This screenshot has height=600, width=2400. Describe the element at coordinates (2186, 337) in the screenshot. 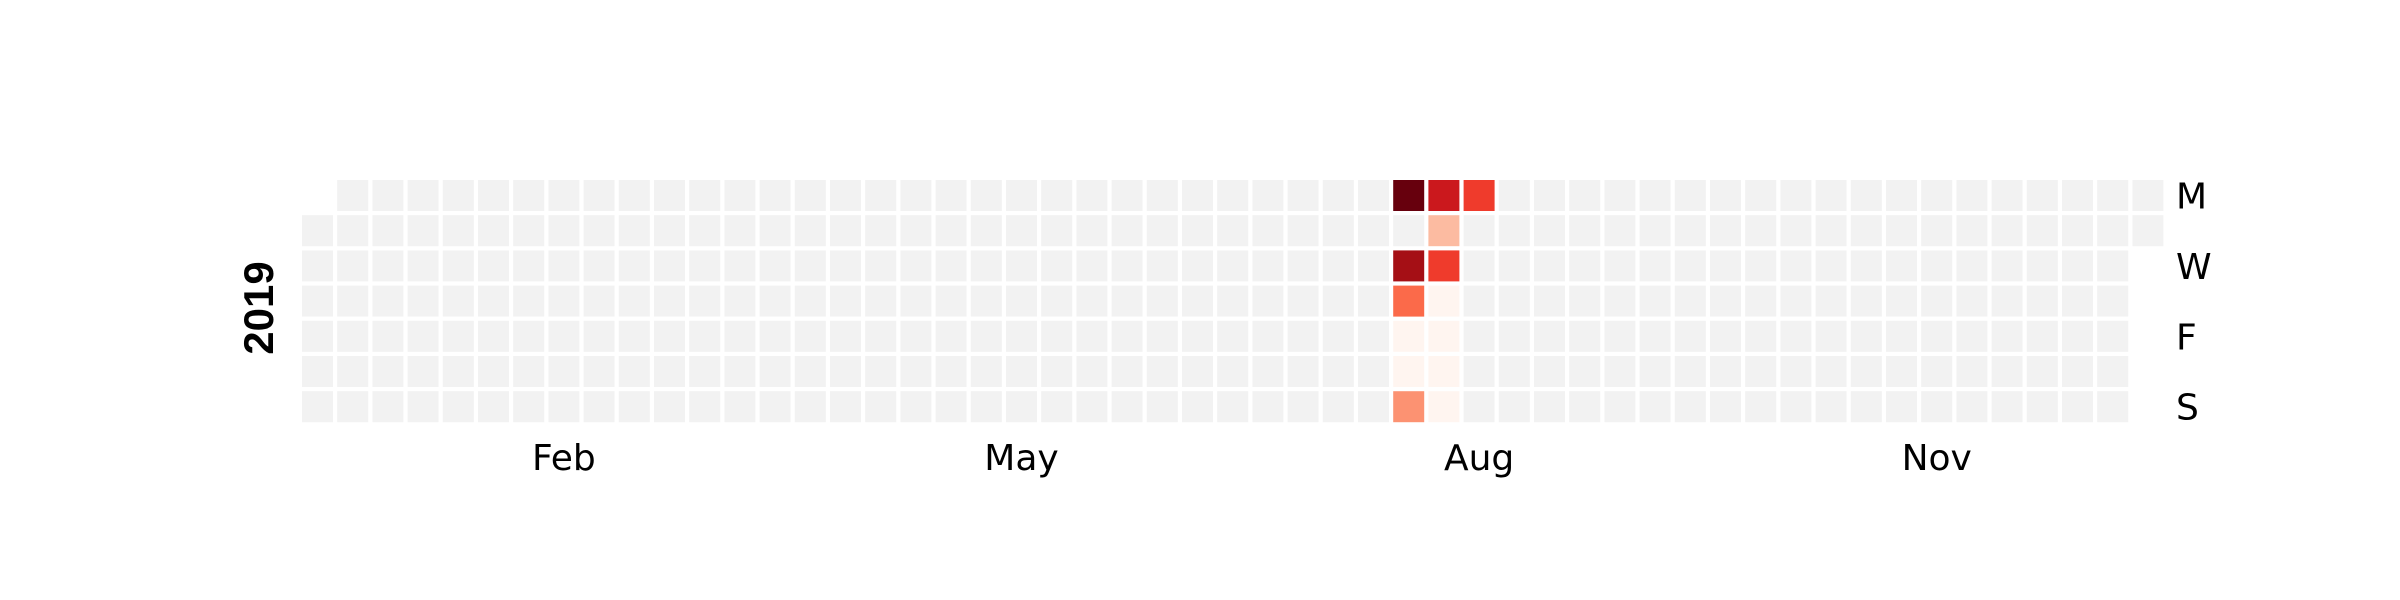

I see `weekday-label: F` at that location.